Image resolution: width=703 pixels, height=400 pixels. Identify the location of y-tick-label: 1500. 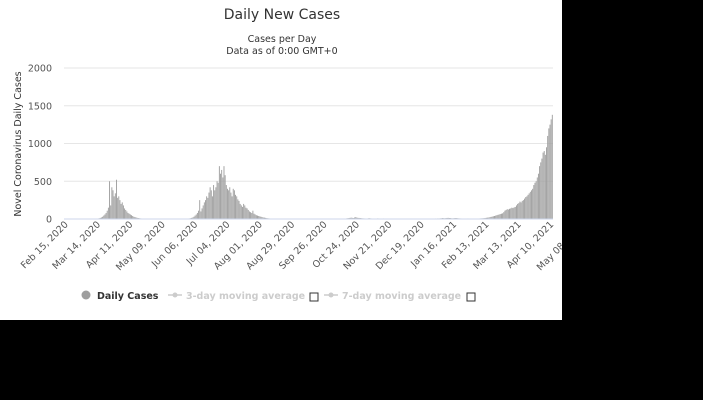
(40, 106).